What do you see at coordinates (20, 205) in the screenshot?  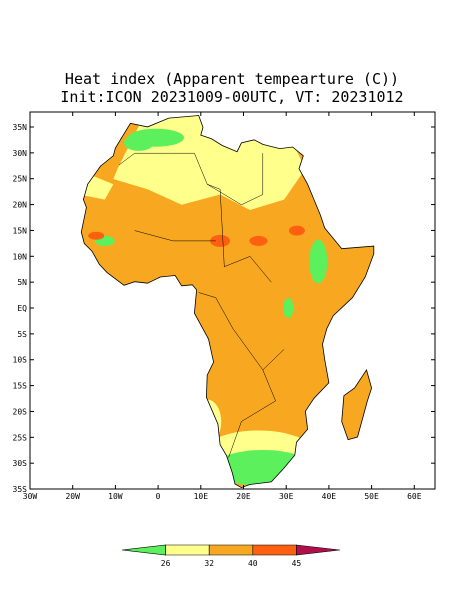 I see `lat-label: 20N` at bounding box center [20, 205].